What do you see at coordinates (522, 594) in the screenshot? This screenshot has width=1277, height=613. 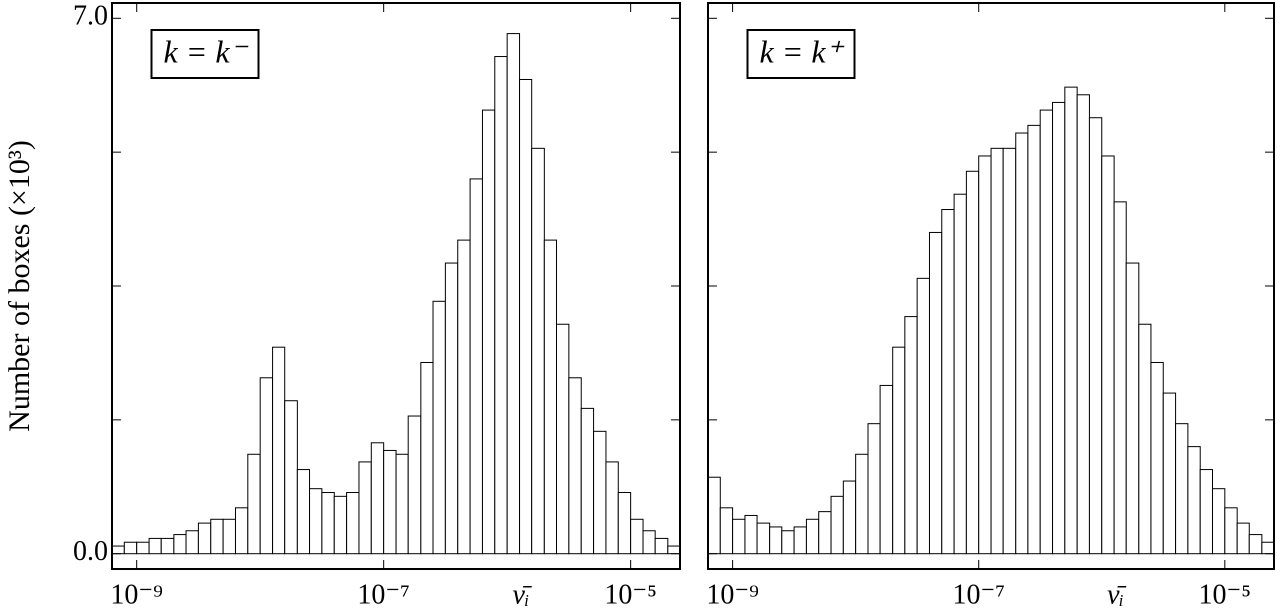 I see `x-axis-label: ν̄ᵢ` at bounding box center [522, 594].